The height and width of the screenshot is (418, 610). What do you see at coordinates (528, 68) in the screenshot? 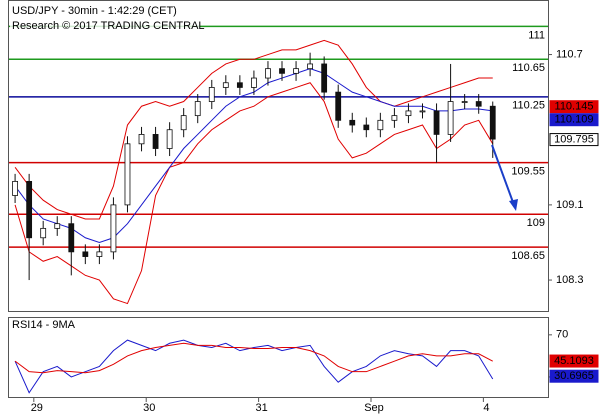
I see `level-label: 110.65` at bounding box center [528, 68].